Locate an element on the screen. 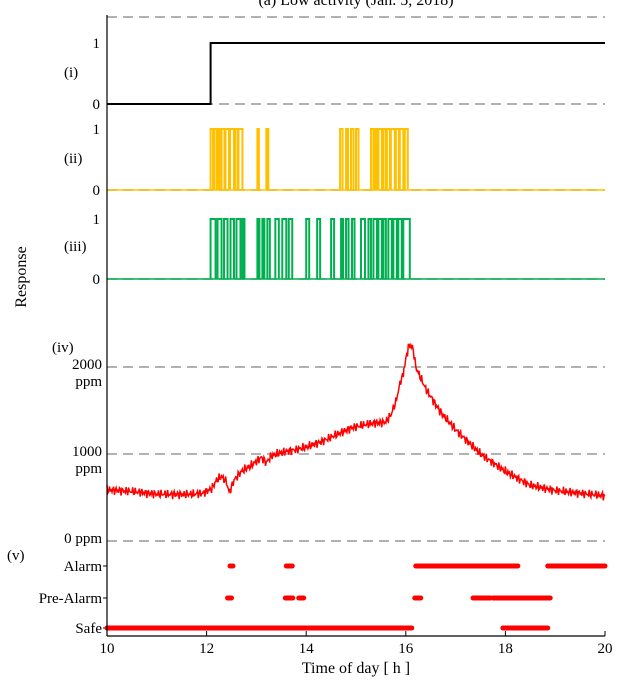 Image resolution: width=620 pixels, height=680 pixels. panel-i-tick-0: 0 is located at coordinates (97, 105).